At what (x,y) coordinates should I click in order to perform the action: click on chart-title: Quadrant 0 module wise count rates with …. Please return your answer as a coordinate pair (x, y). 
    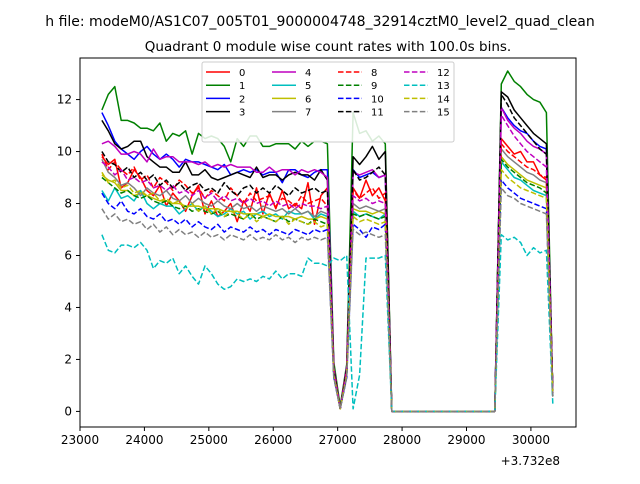
    Looking at the image, I should click on (328, 47).